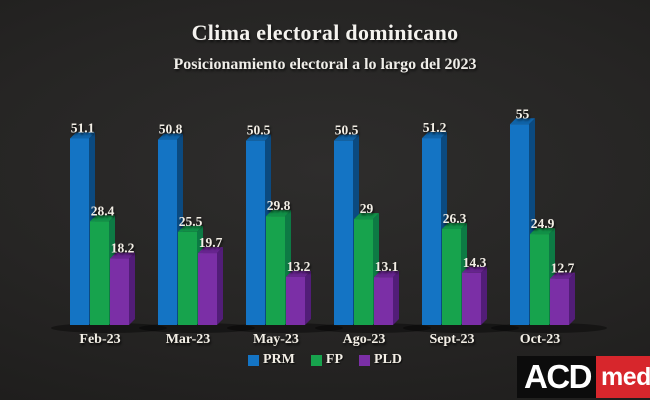 This screenshot has width=650, height=400. Describe the element at coordinates (99, 339) in the screenshot. I see `category-label-Feb-23: Feb-23` at that location.